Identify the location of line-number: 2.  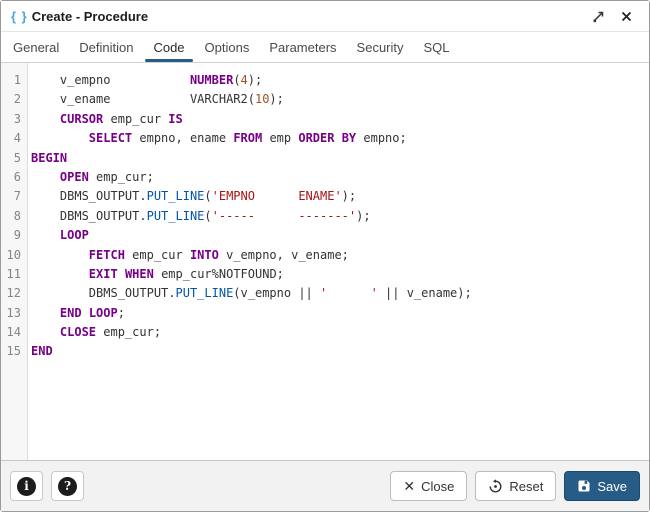
(17, 99).